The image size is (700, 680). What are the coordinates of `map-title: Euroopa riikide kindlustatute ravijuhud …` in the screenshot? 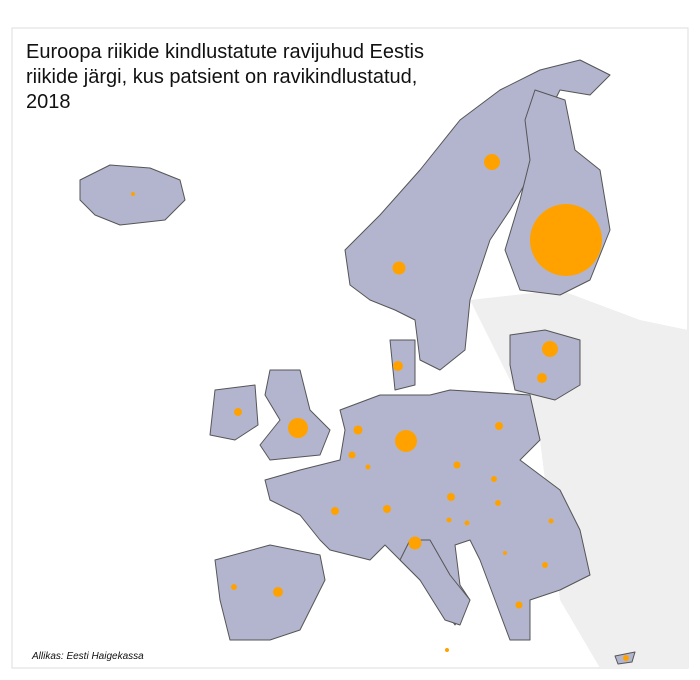 It's located at (225, 77).